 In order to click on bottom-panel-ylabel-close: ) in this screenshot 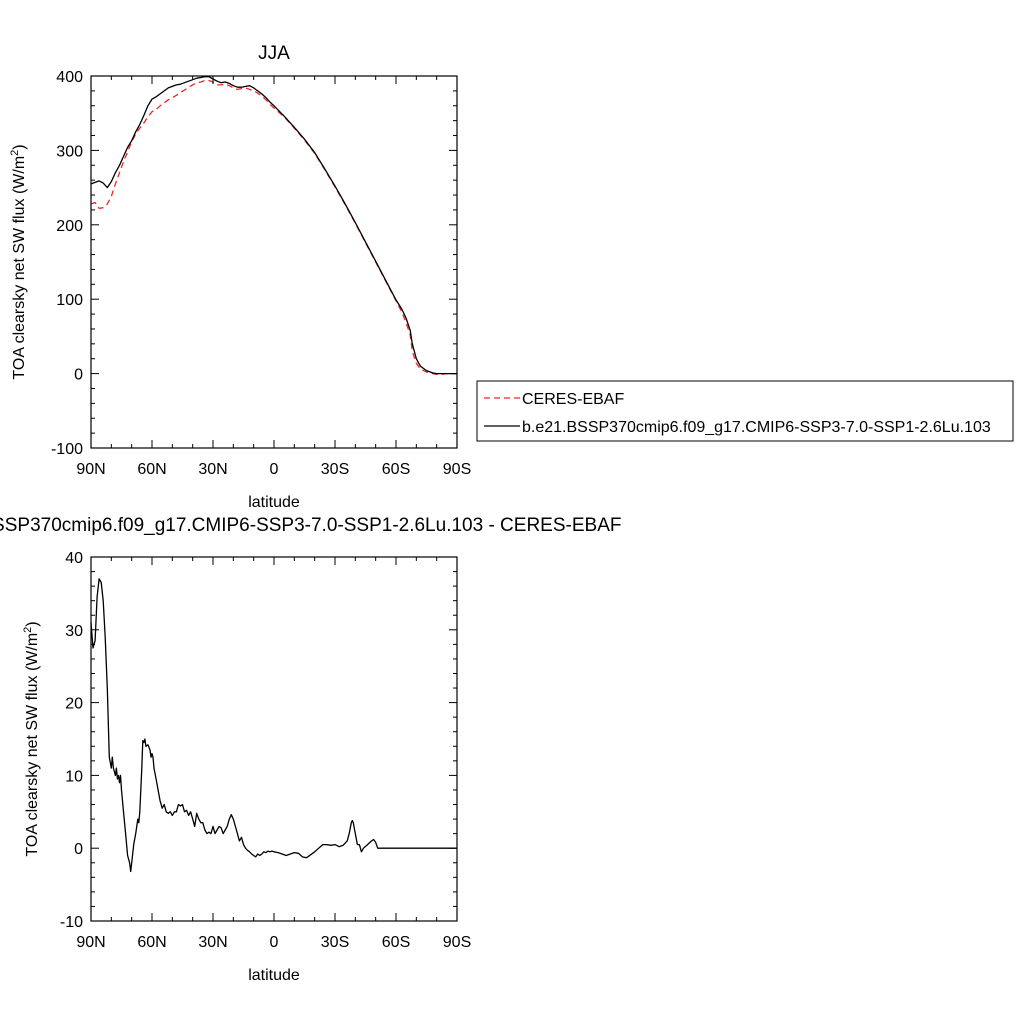, I will do `click(32, 623)`.